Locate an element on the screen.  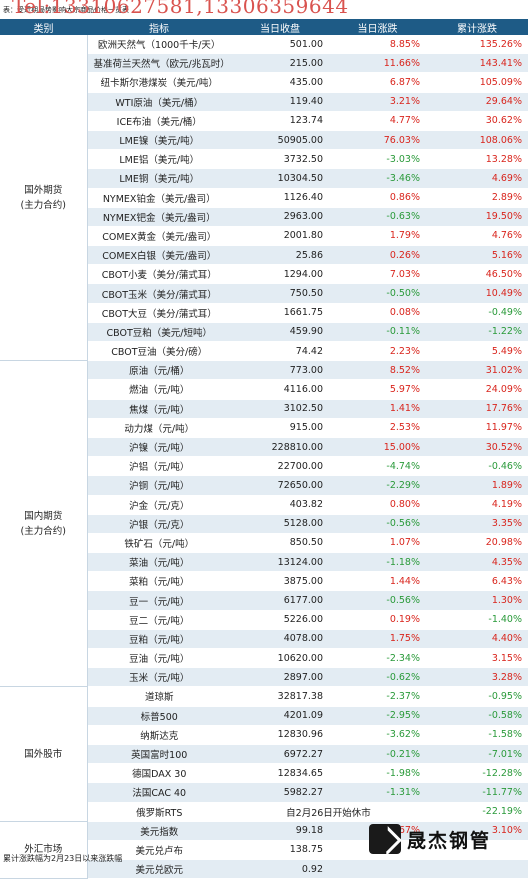
daily-change-cell: 0.26% is located at coordinates (377, 255).